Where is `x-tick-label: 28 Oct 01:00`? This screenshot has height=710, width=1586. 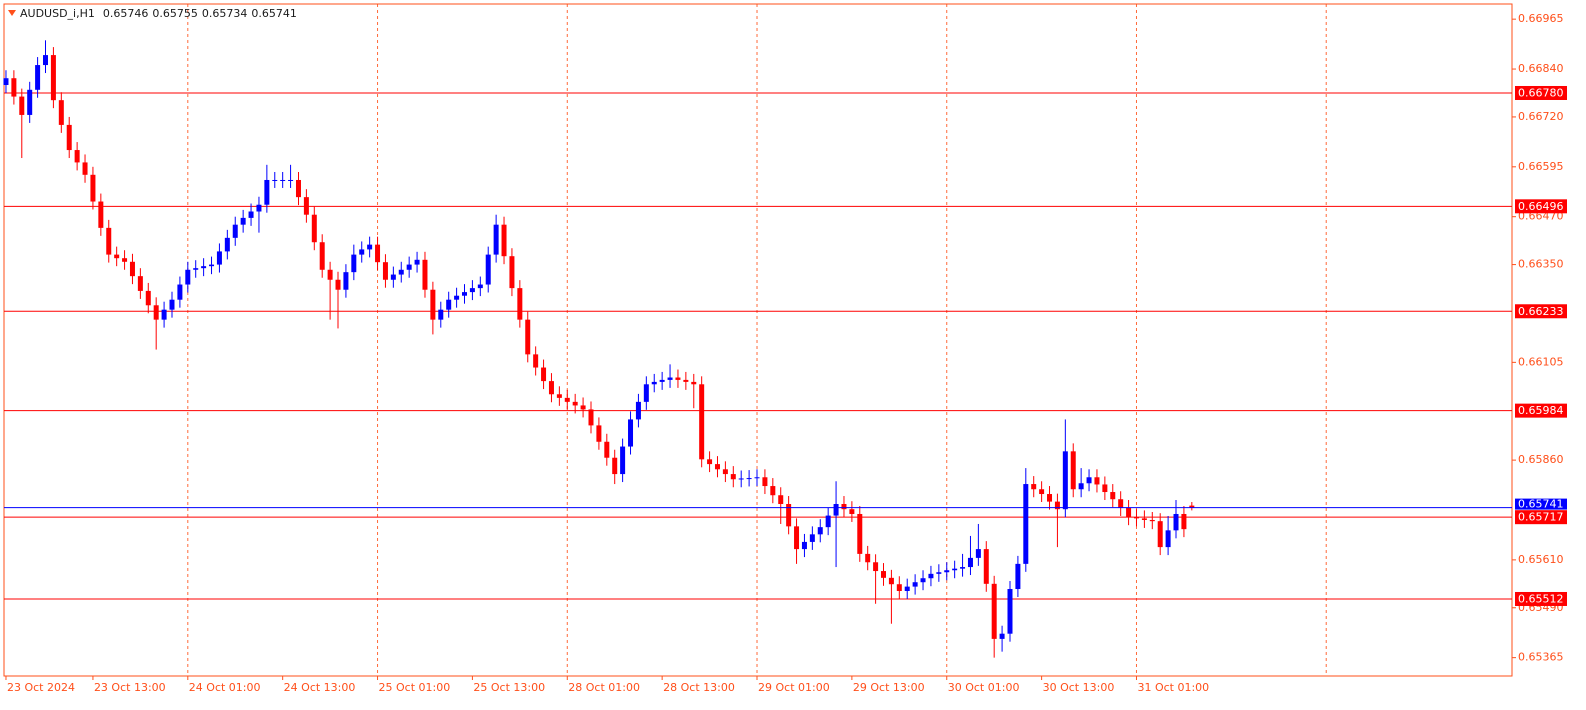 x-tick-label: 28 Oct 01:00 is located at coordinates (604, 687).